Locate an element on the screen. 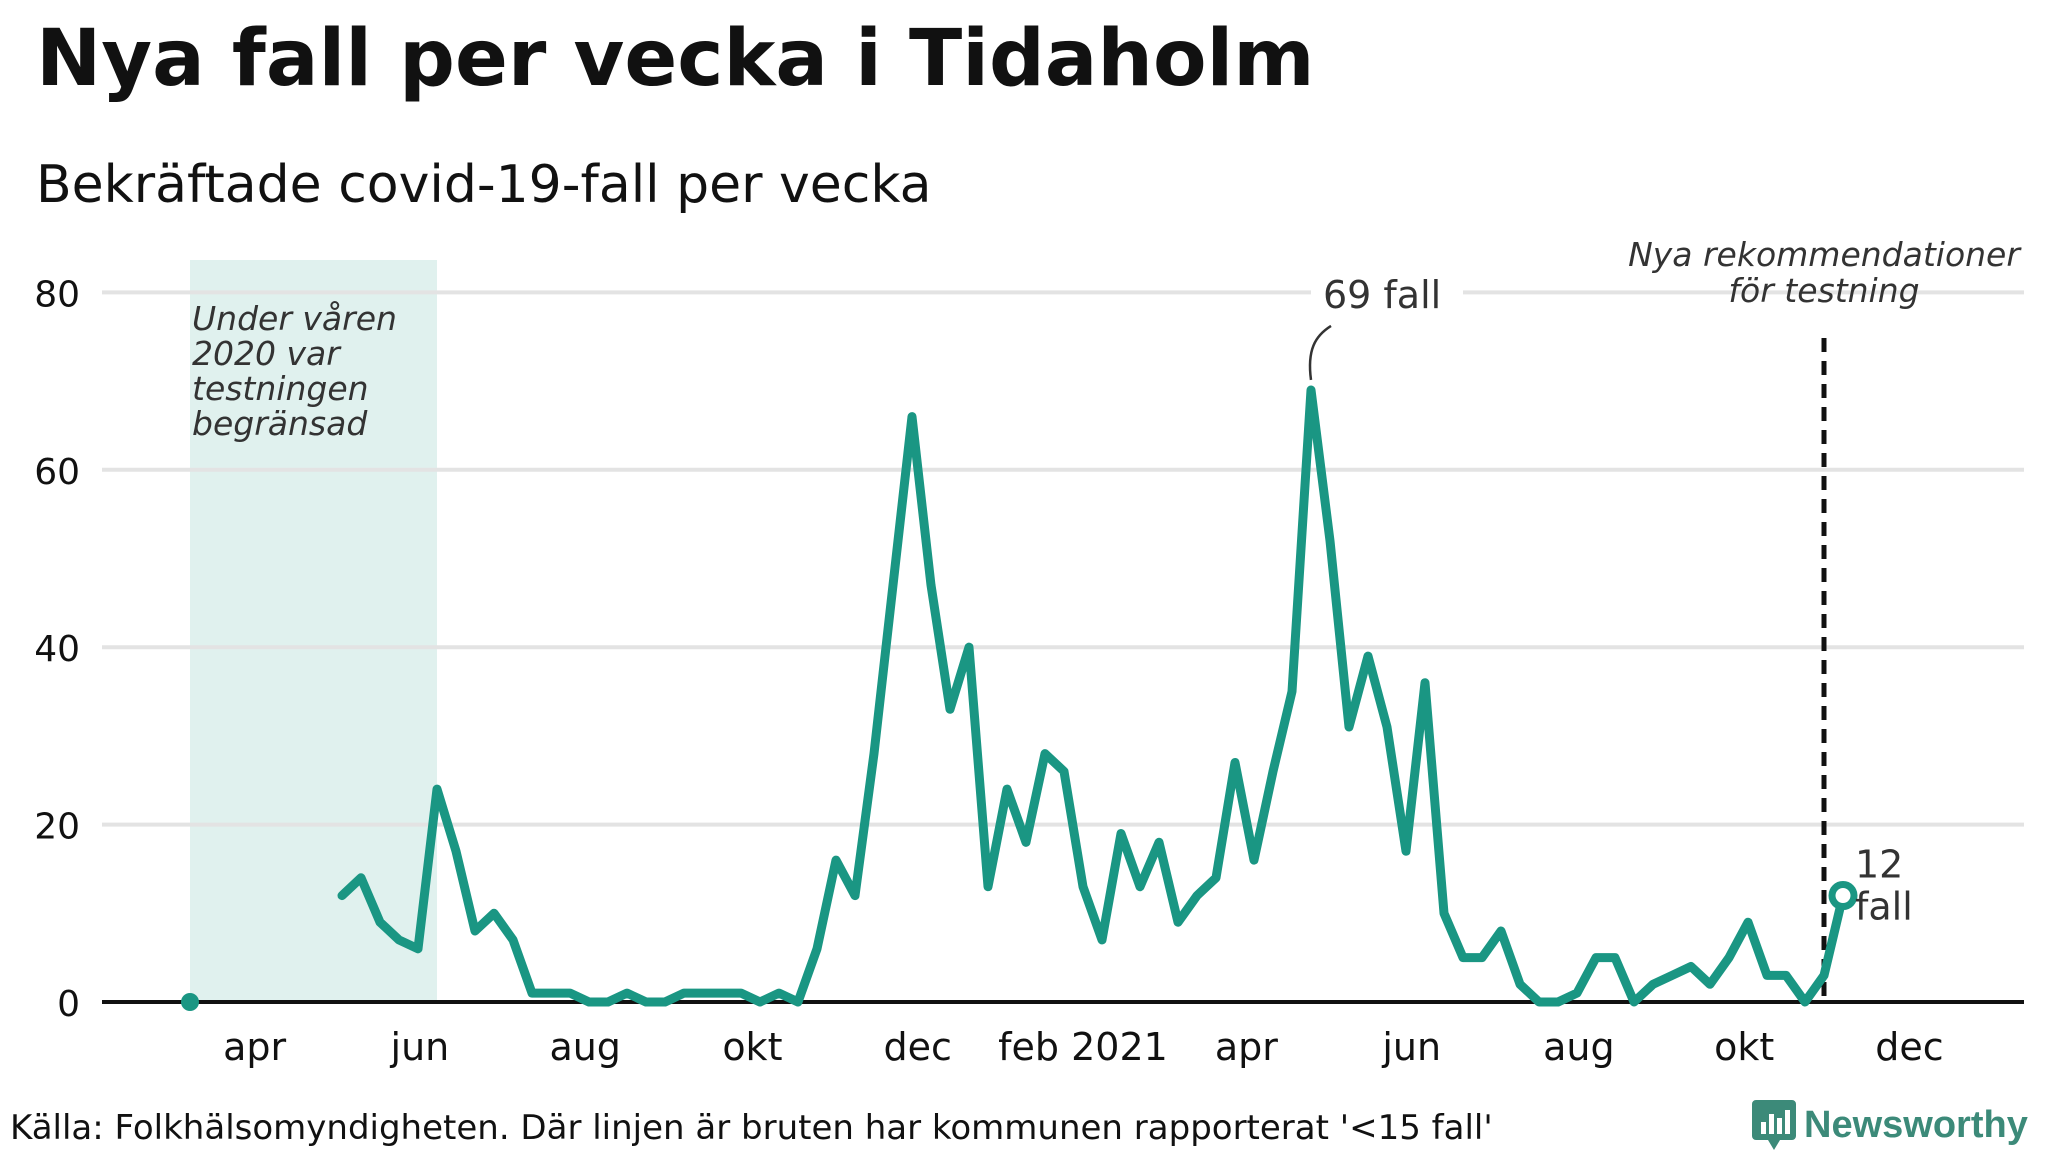 This screenshot has height=1152, width=2048. y-tick-label-20: 20 is located at coordinates (57, 827).